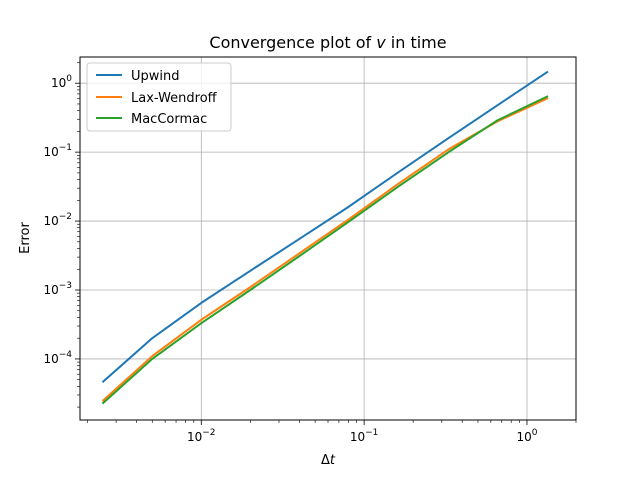 This screenshot has width=640, height=477. Describe the element at coordinates (327, 42) in the screenshot. I see `chart-title: Convergence plot of v in time` at that location.